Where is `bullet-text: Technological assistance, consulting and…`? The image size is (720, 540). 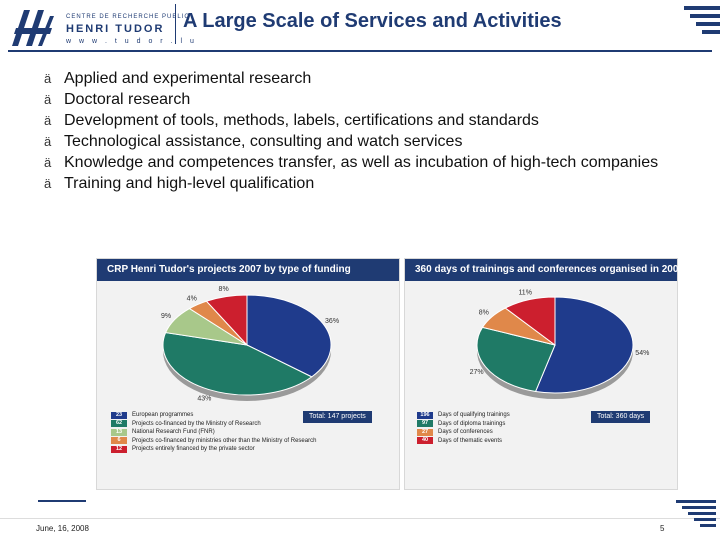 bullet-text: Technological assistance, consulting and… is located at coordinates (263, 141).